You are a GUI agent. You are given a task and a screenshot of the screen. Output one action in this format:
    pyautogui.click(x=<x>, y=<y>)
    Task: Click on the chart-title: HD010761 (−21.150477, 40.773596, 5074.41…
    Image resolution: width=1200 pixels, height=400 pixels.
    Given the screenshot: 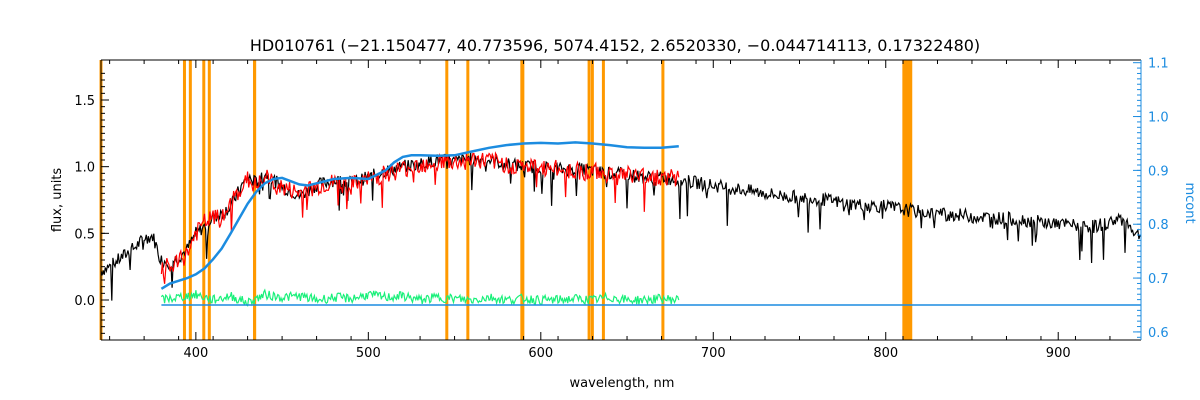 What is the action you would take?
    pyautogui.click(x=615, y=45)
    